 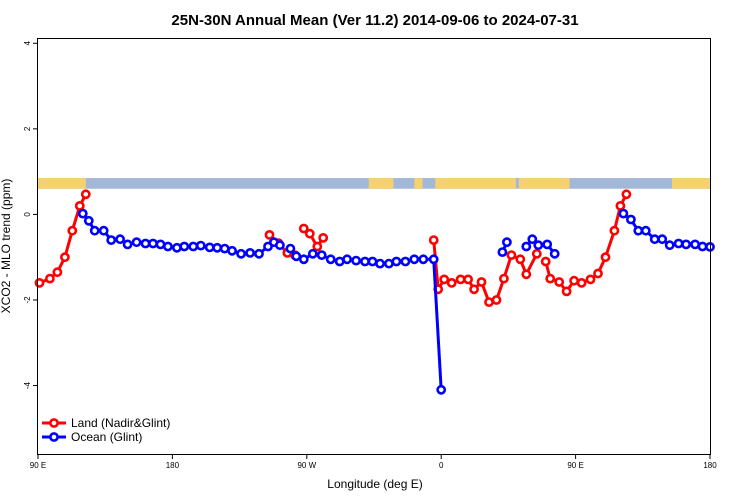 I want to click on legend: Land (Nadir&Glint)Ocean (Glint), so click(x=106, y=430).